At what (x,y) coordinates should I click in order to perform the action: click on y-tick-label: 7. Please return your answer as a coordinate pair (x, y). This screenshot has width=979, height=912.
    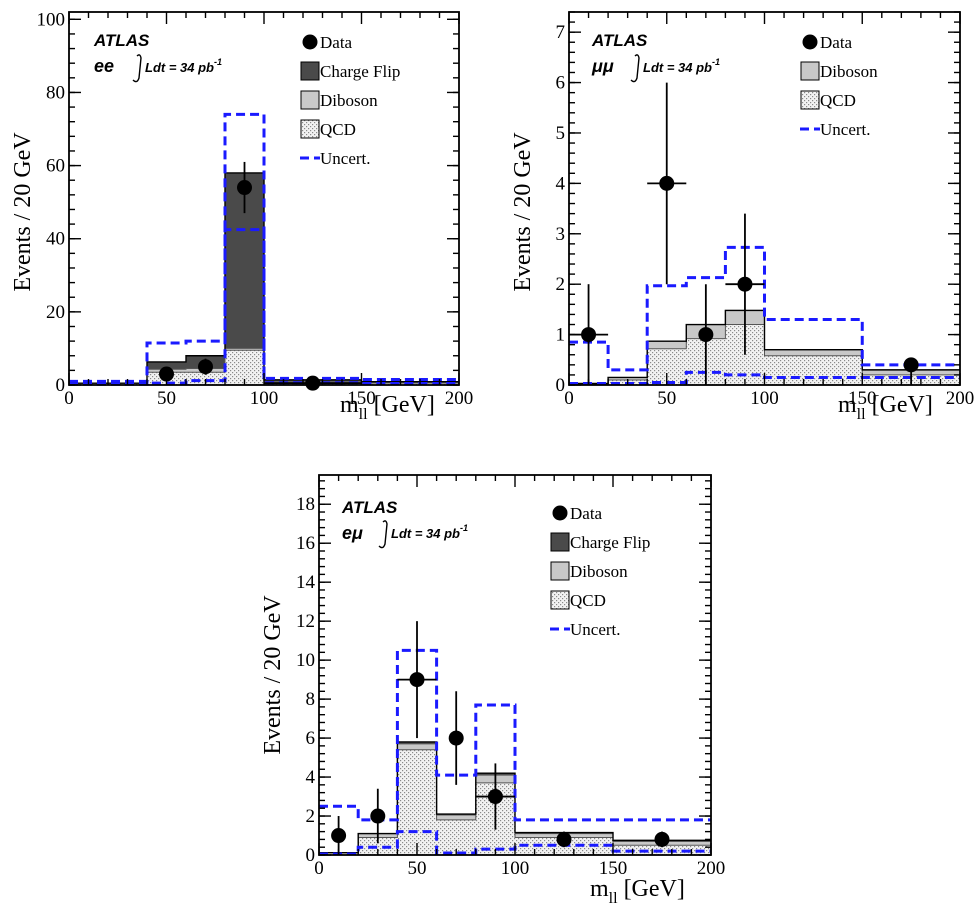
    Looking at the image, I should click on (561, 32).